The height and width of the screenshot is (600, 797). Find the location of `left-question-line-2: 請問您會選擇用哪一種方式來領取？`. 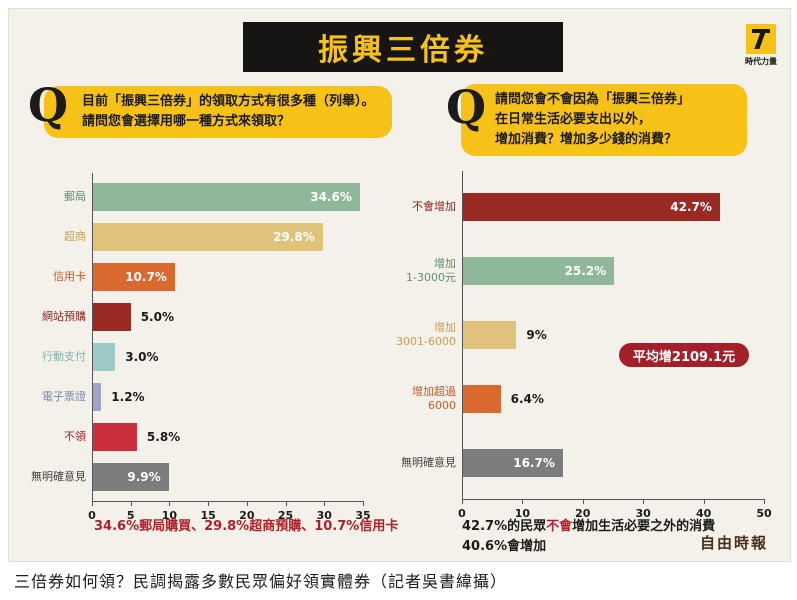

left-question-line-2: 請問您會選擇用哪一種方式來領取？ is located at coordinates (186, 121).